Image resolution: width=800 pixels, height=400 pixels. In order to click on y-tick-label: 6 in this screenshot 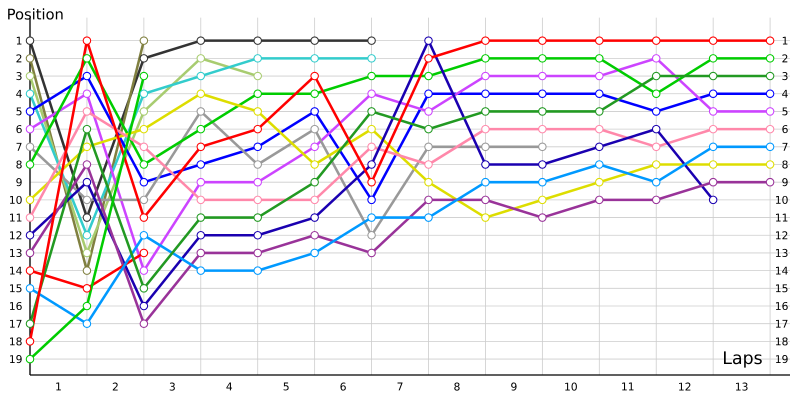, I will do `click(19, 129)`.